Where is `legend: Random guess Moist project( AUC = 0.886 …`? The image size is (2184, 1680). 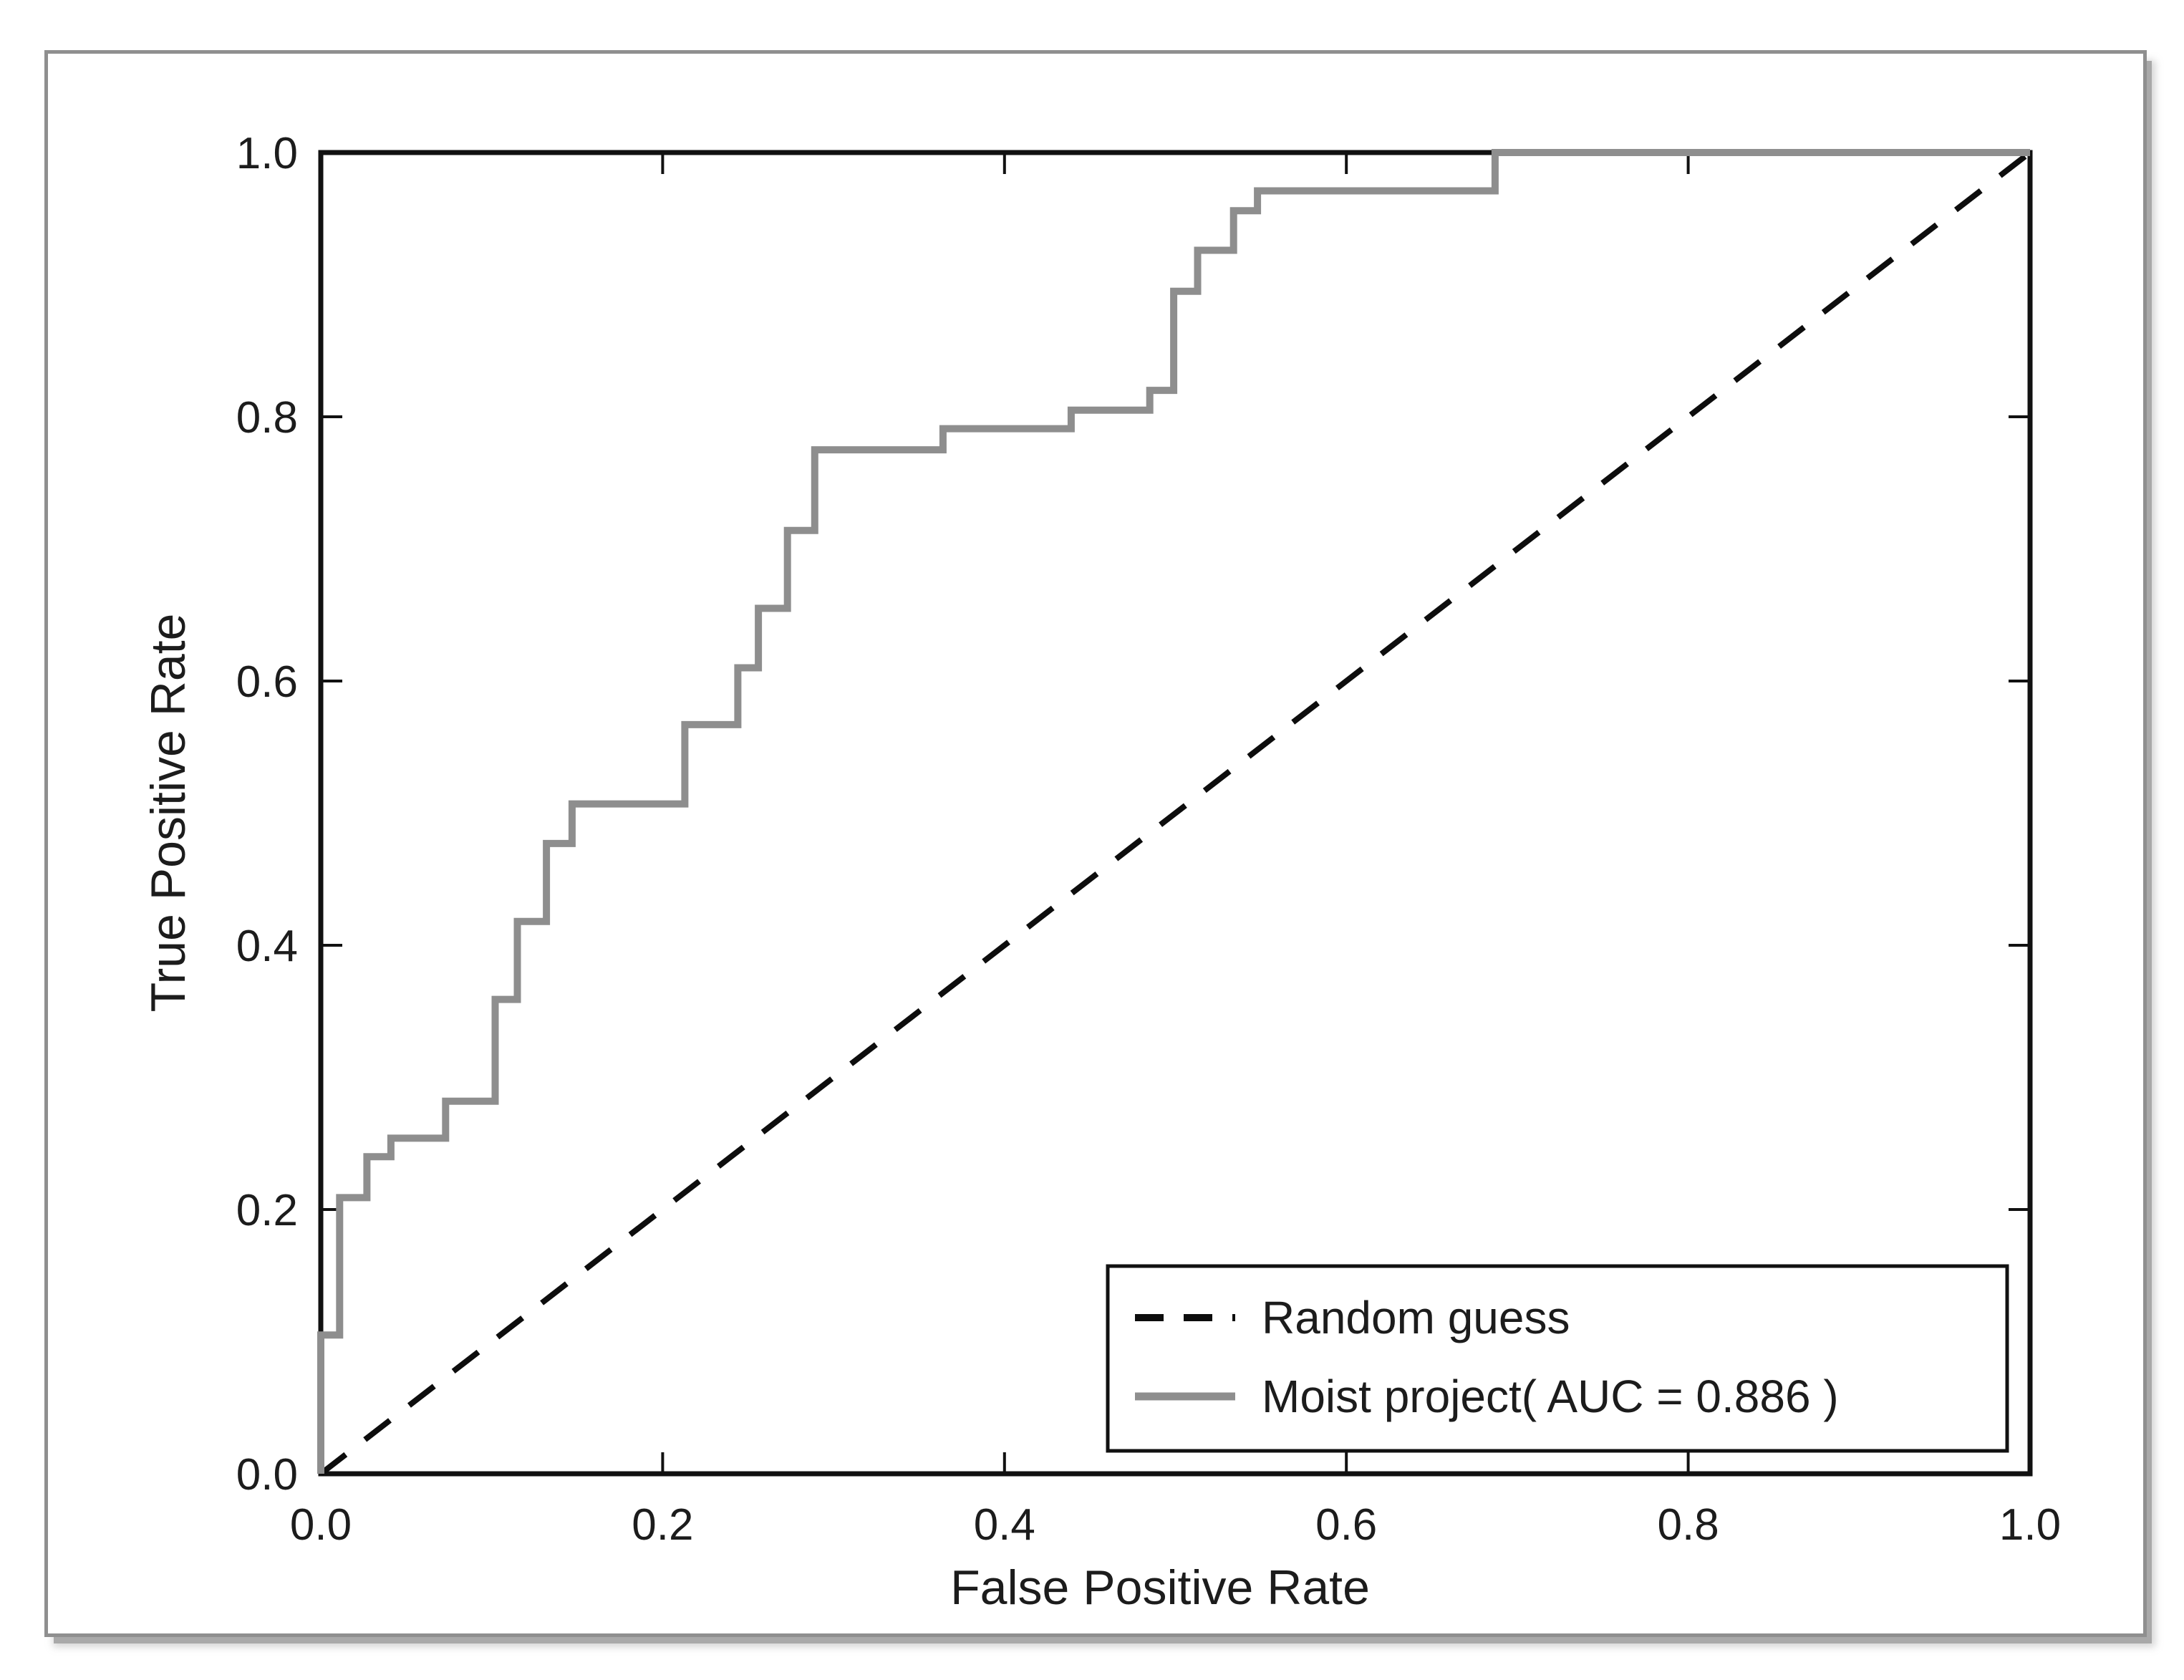
legend: Random guess Moist project( AUC = 0.886 … is located at coordinates (1557, 1358).